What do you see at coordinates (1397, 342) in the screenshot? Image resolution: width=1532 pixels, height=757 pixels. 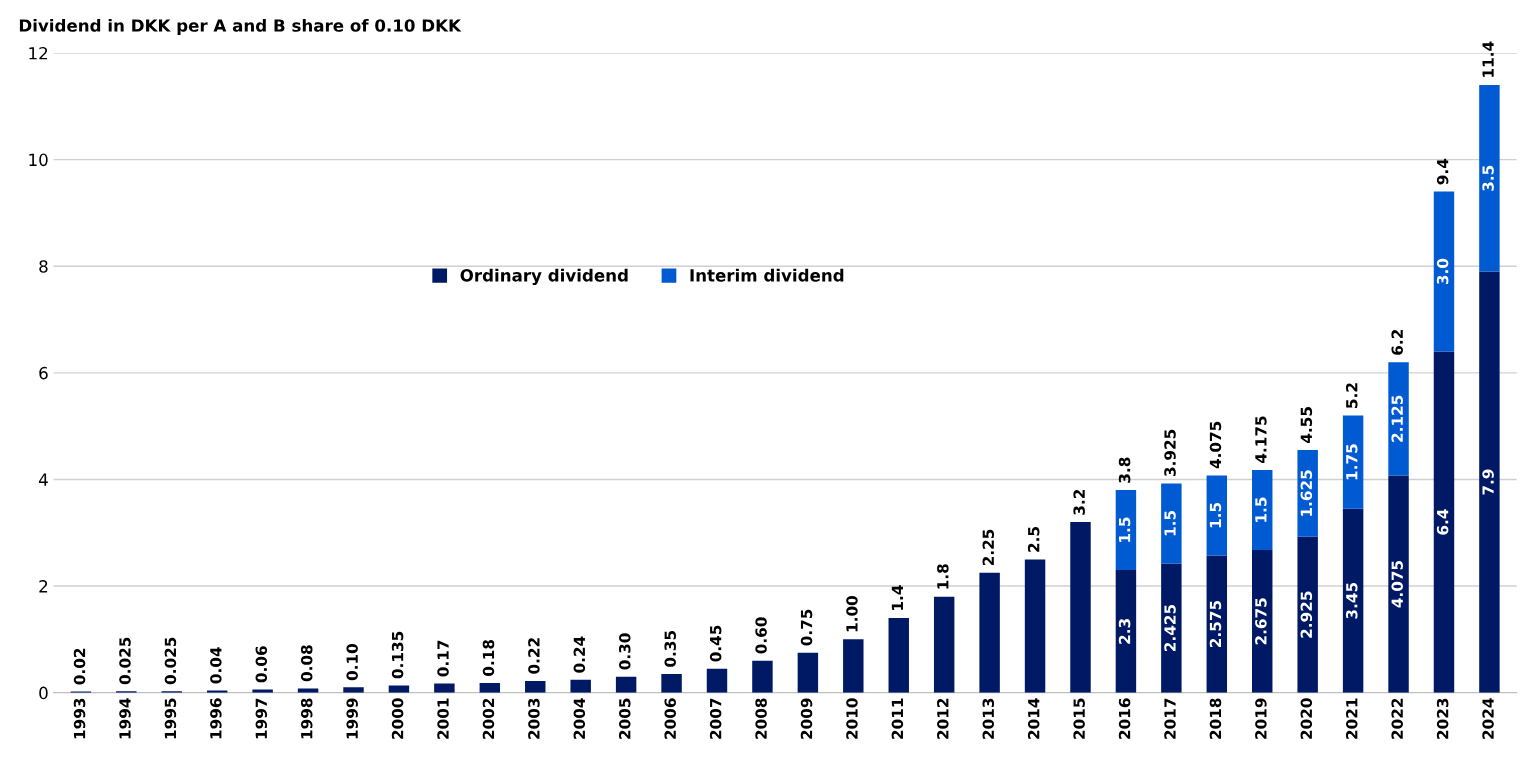 I see `total-label: 6.2` at bounding box center [1397, 342].